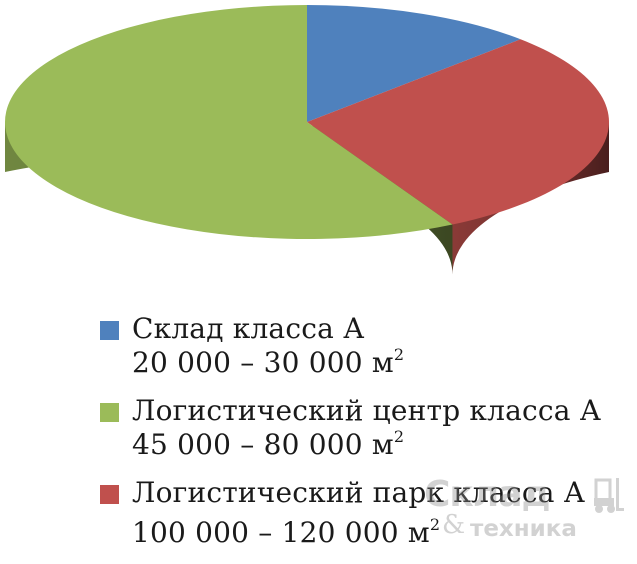 This screenshot has height=564, width=637. I want to click on legend-range: 45 000 – 80 000 м2, so click(268, 444).